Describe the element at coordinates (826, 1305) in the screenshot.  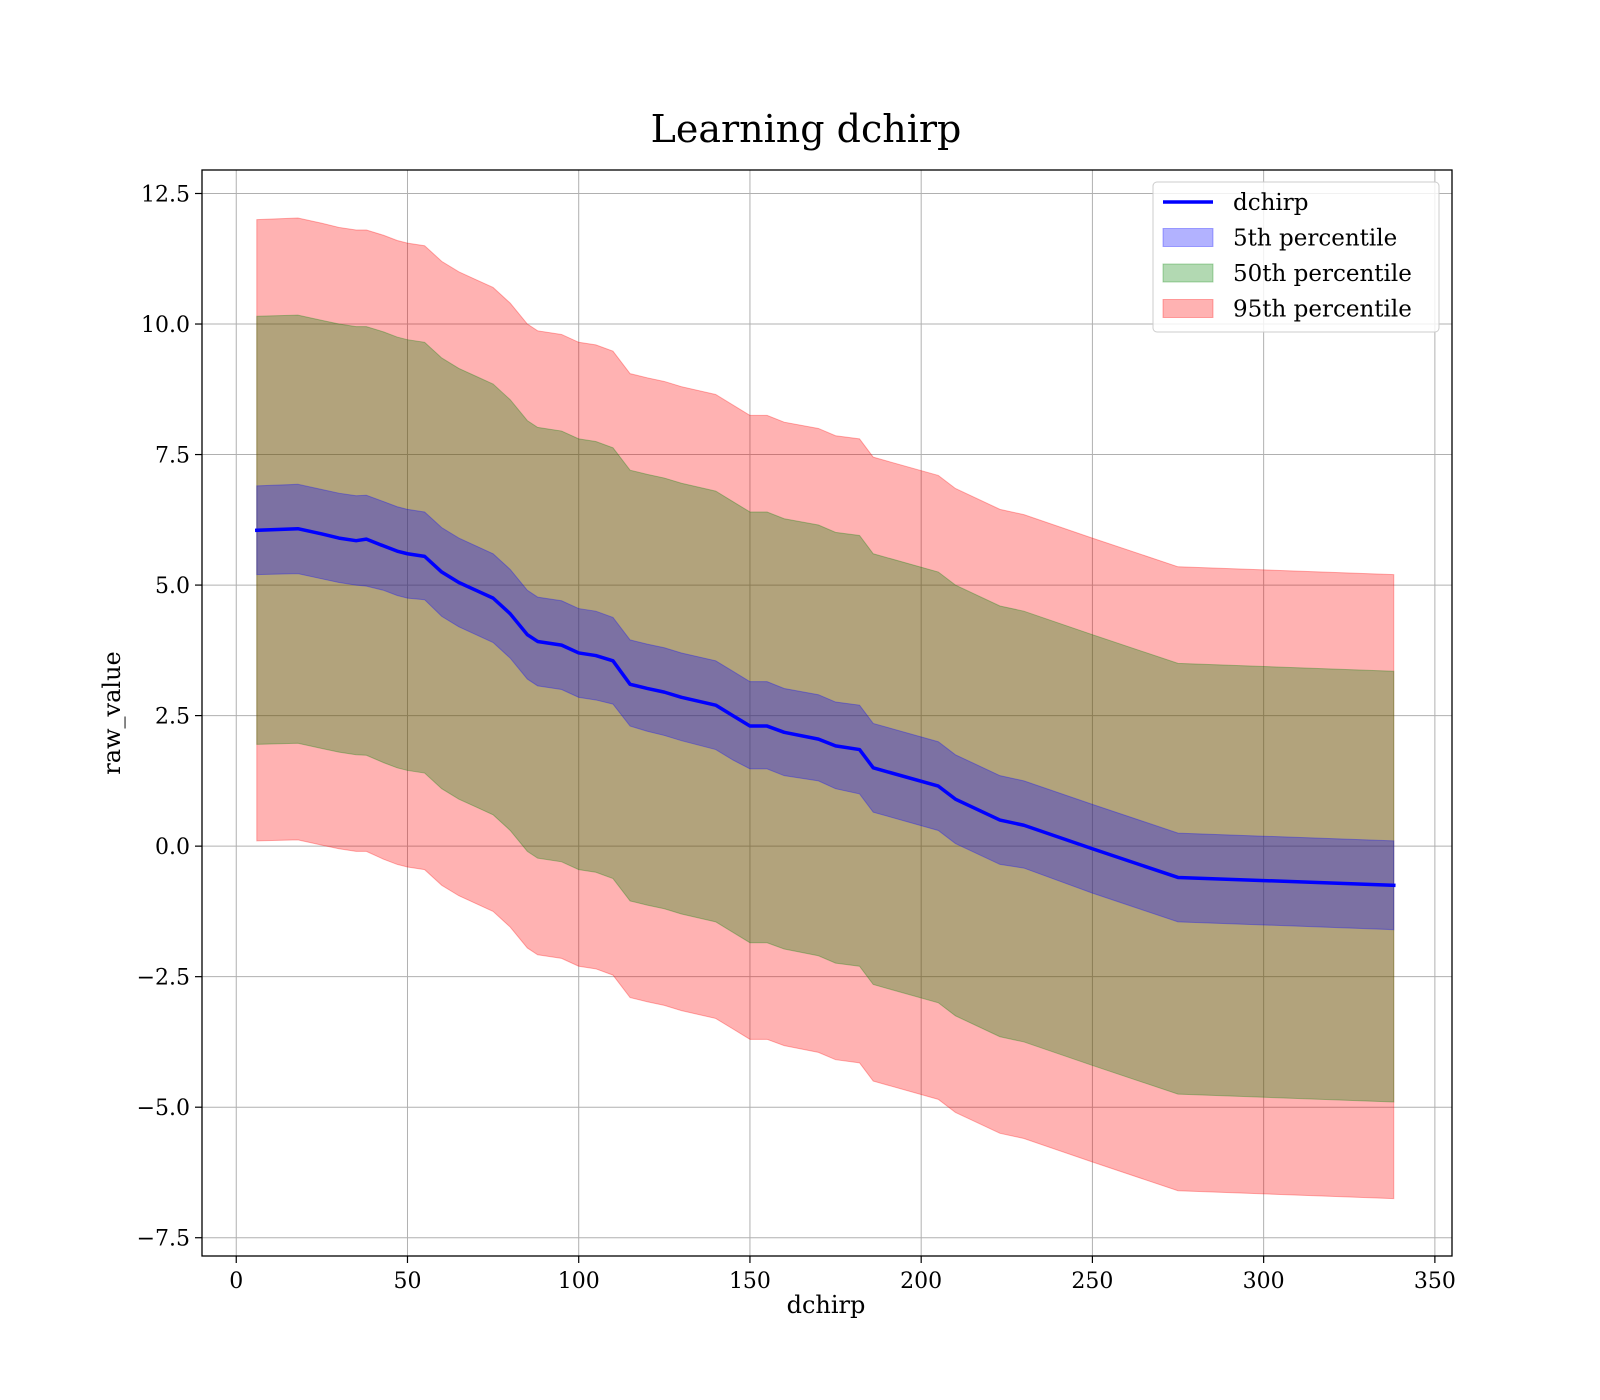
I see `x-axis-label: dchirp` at that location.